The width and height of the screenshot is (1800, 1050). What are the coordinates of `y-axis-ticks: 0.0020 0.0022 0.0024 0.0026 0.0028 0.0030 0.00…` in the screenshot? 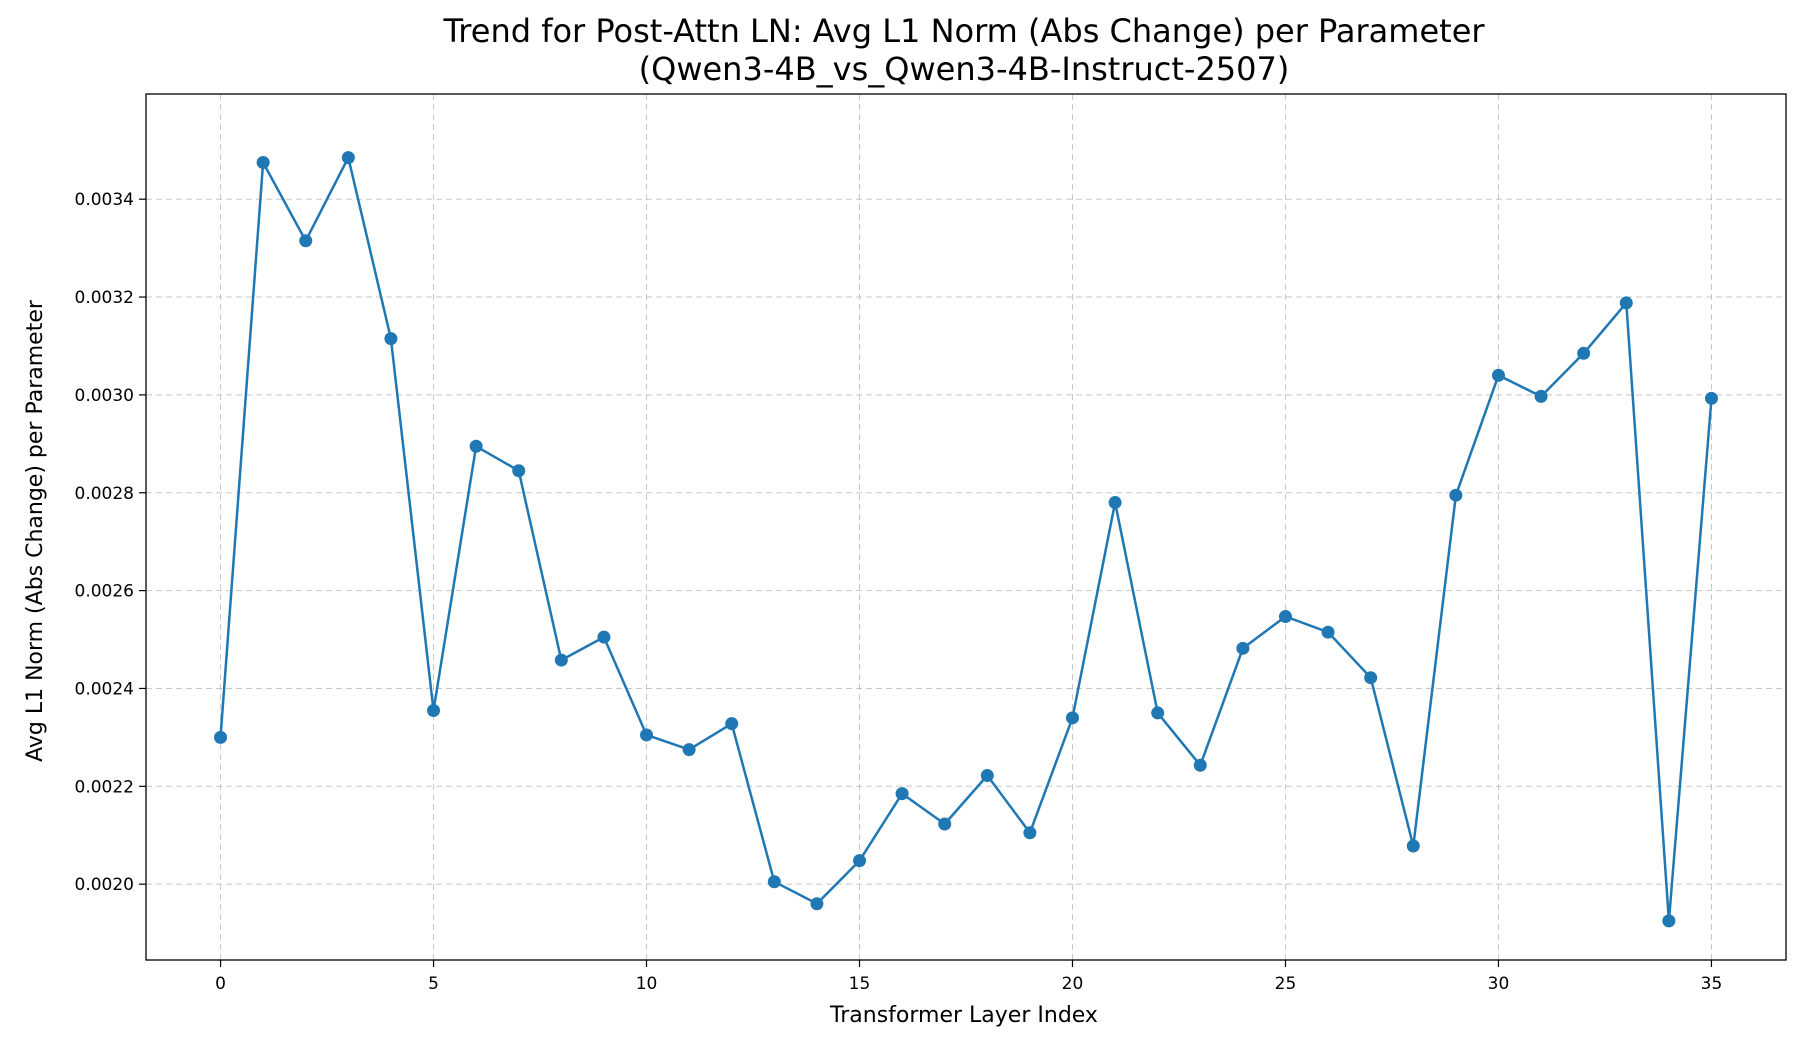 It's located at (110, 542).